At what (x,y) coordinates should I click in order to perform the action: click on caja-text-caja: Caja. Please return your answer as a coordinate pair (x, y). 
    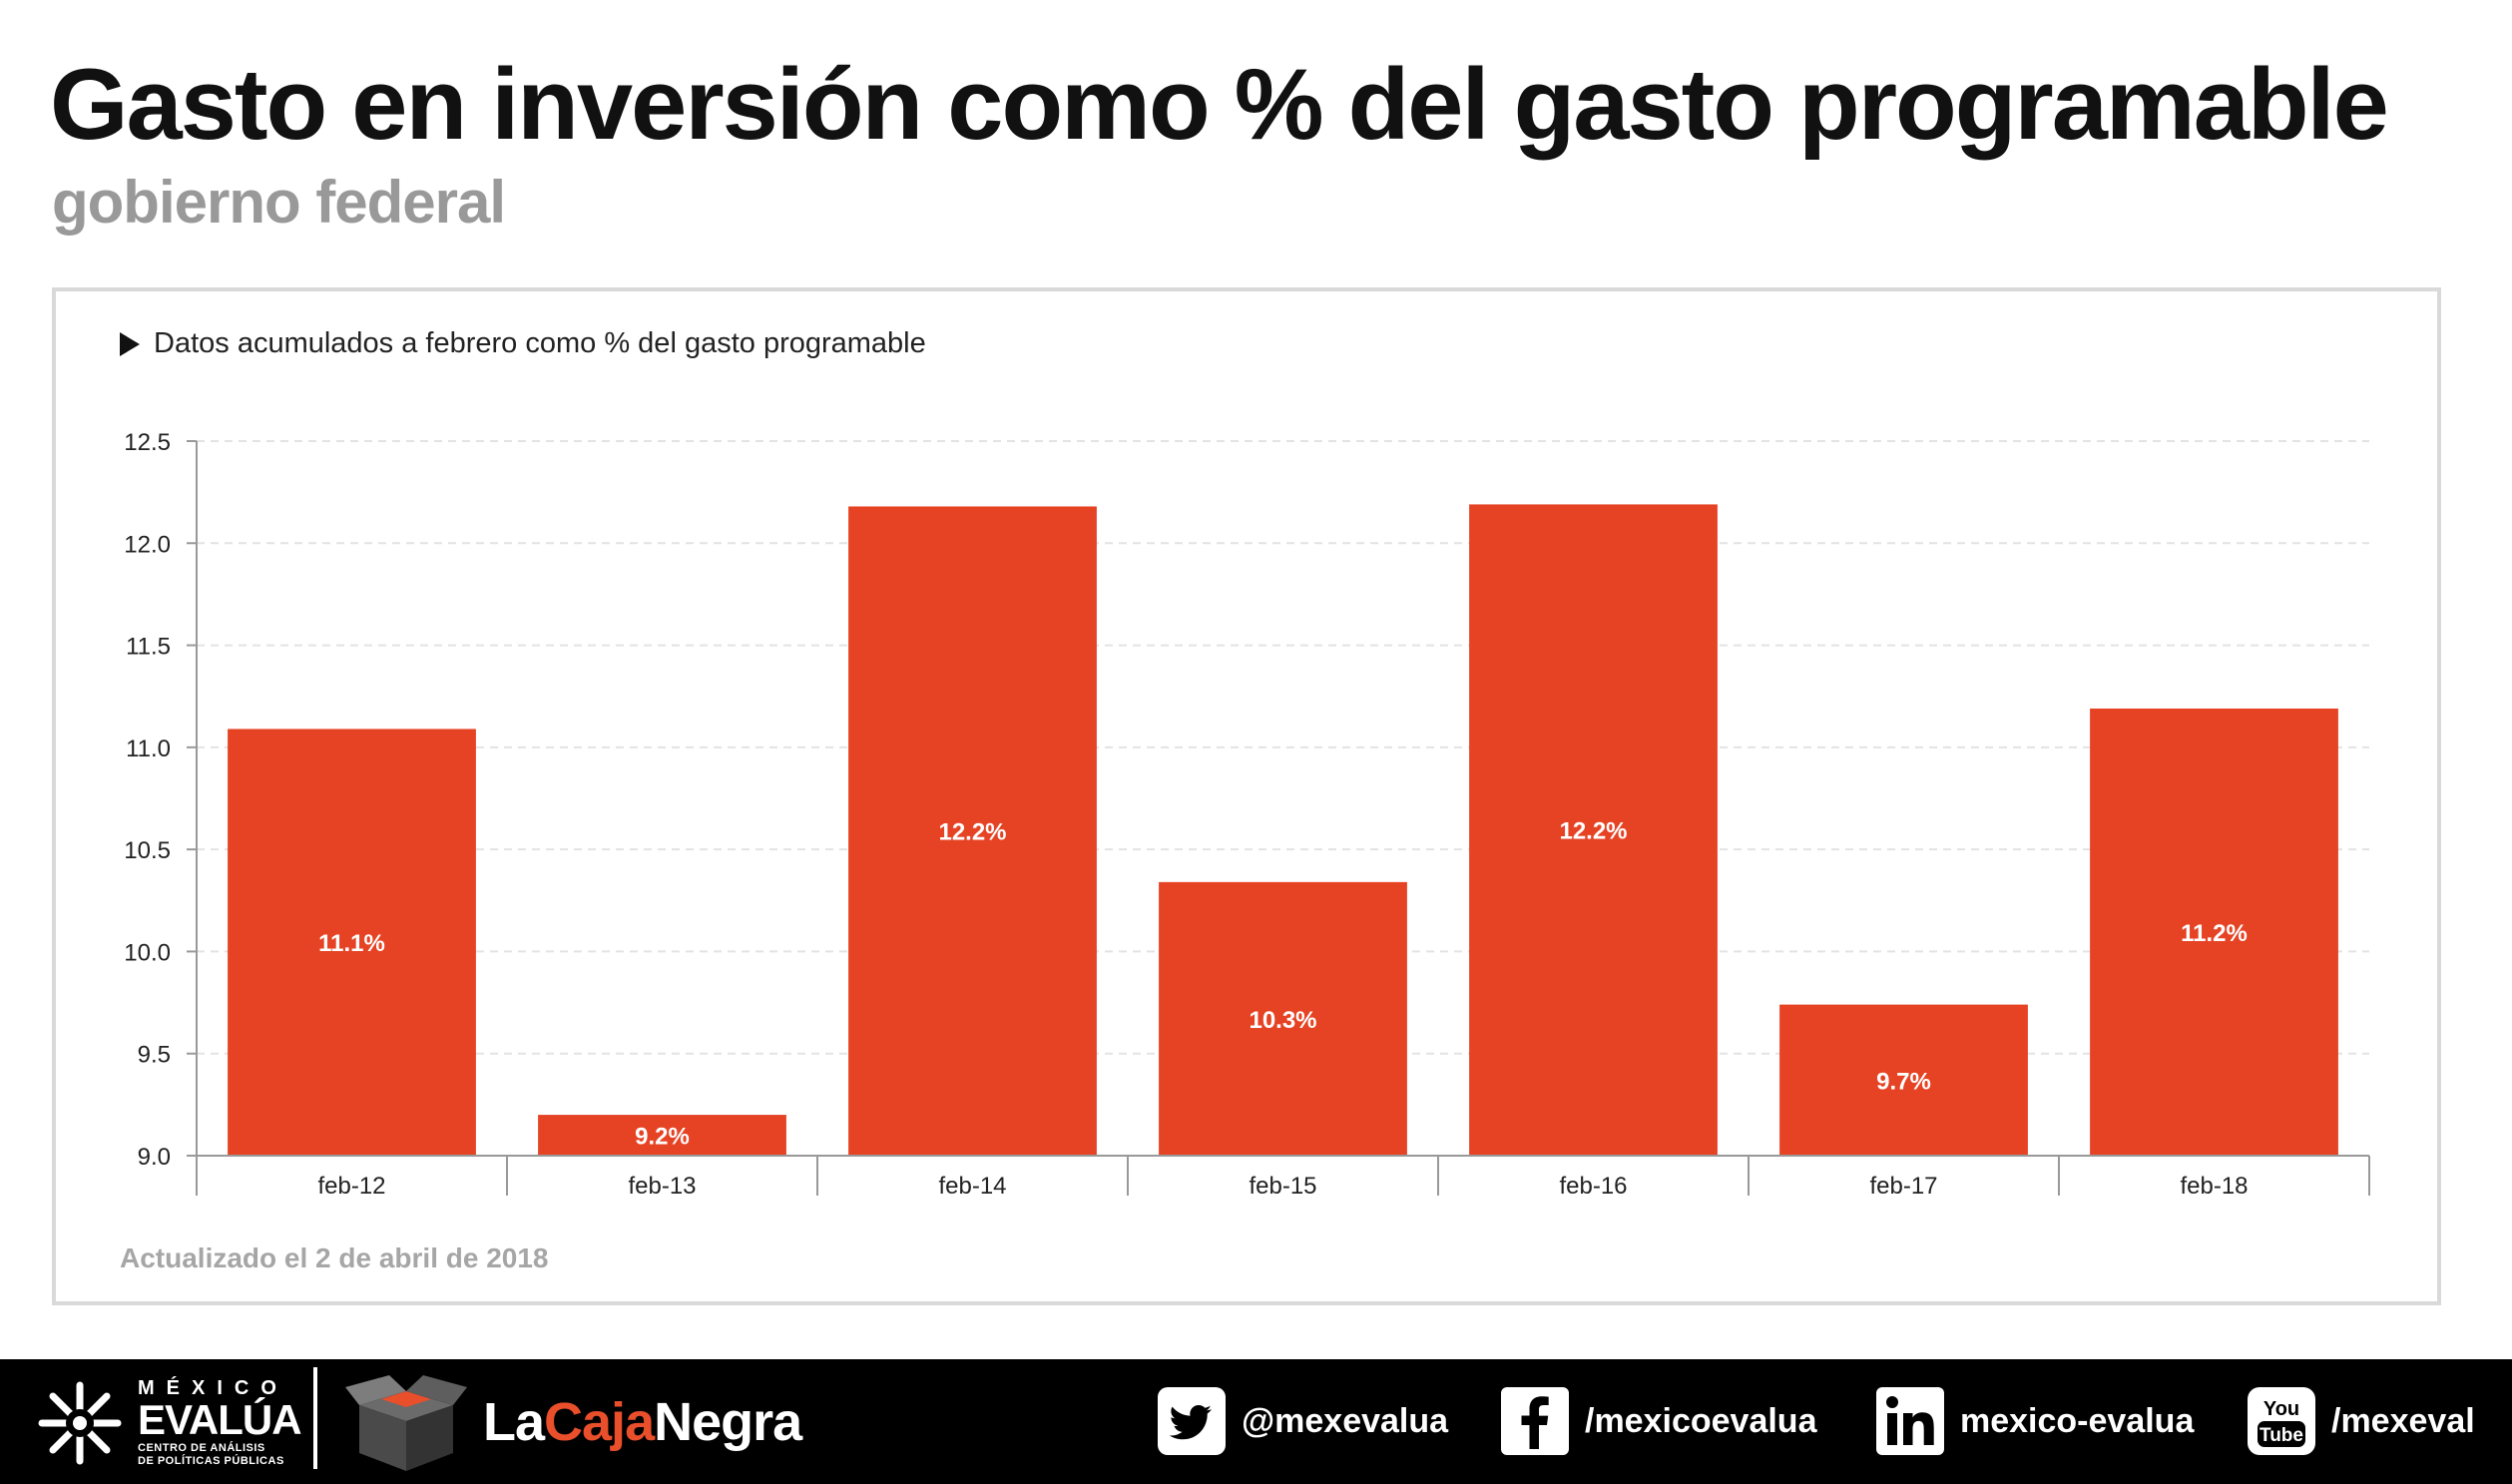
    Looking at the image, I should click on (599, 1422).